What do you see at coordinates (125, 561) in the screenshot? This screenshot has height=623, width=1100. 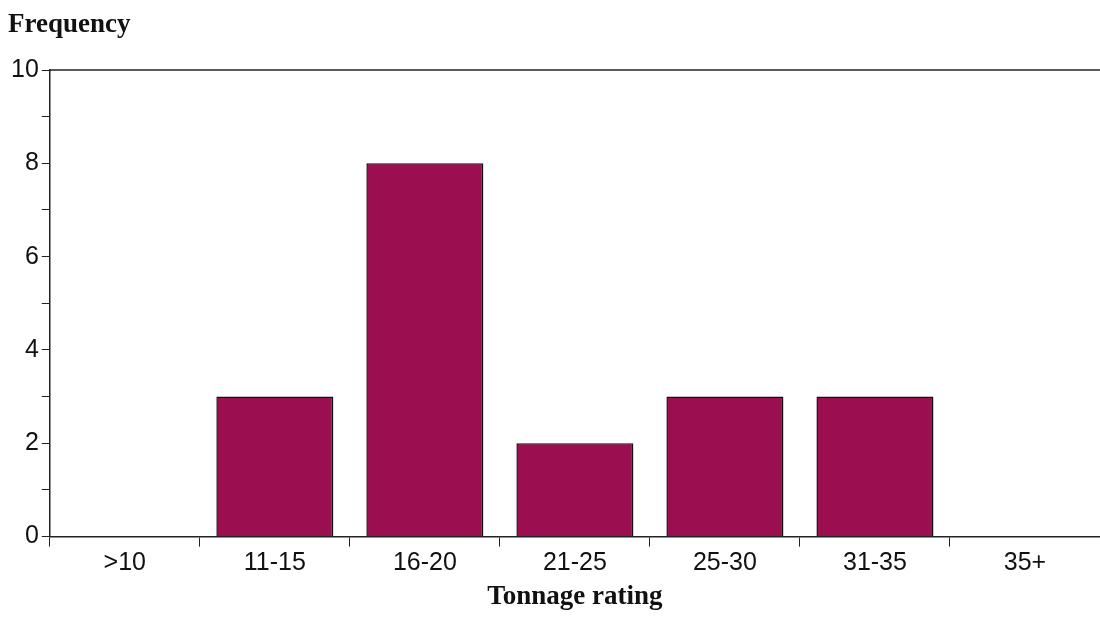 I see `x-tick-label: >10` at bounding box center [125, 561].